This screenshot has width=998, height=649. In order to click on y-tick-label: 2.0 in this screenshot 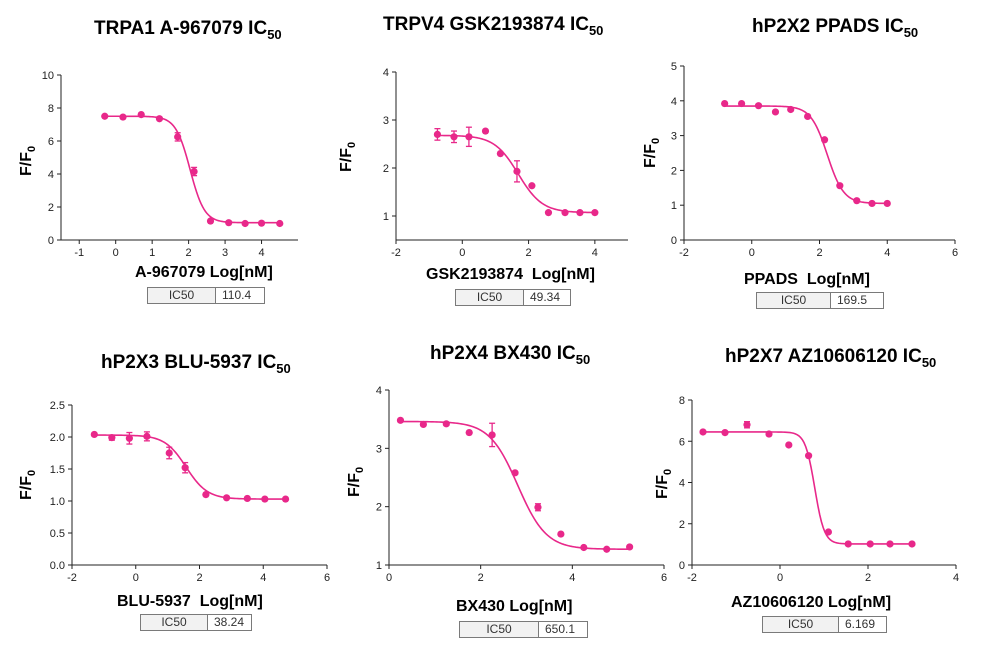, I will do `click(57, 438)`.